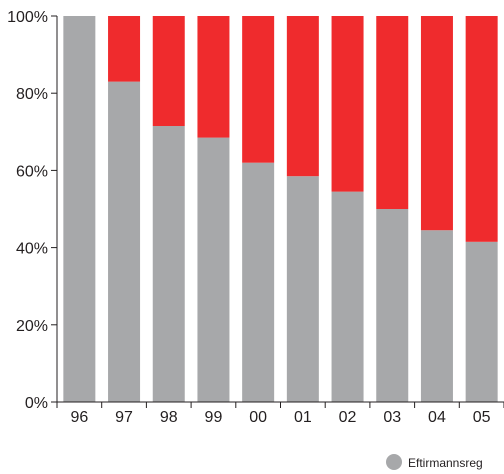  What do you see at coordinates (32, 249) in the screenshot?
I see `y-tick-label: 40%` at bounding box center [32, 249].